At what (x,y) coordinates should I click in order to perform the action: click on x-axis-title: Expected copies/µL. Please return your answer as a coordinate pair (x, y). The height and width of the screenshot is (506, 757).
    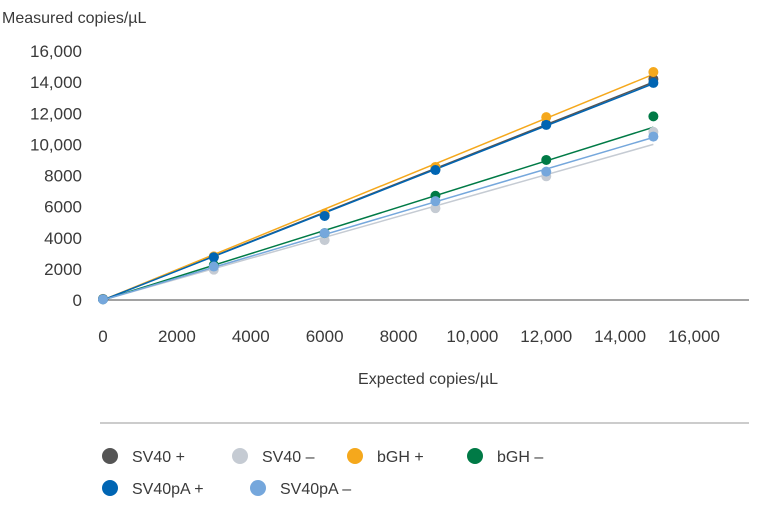
    Looking at the image, I should click on (428, 379).